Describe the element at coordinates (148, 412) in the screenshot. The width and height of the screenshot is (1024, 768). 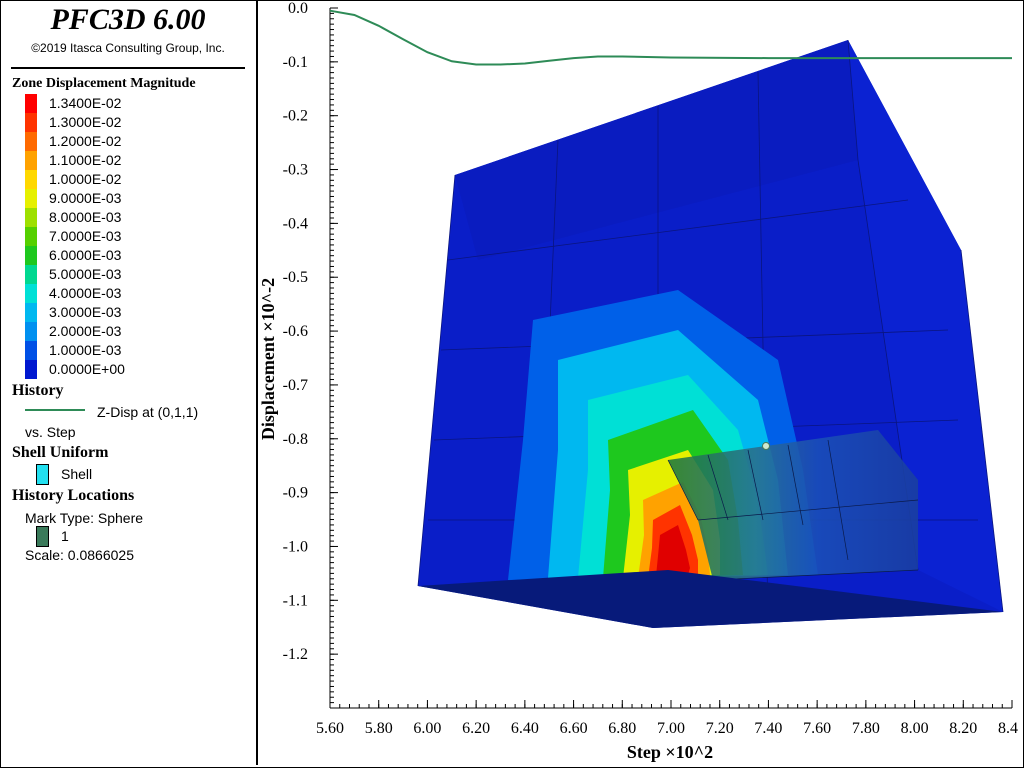
I see `history-series-label: Z-Disp at (0,1,1)` at that location.